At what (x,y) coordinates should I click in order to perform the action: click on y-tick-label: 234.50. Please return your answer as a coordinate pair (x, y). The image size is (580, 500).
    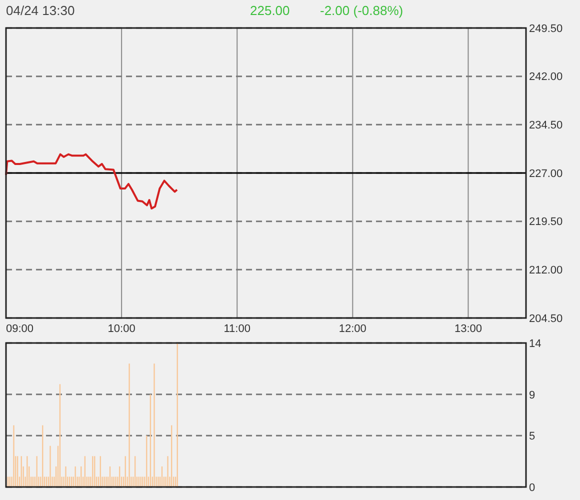
    Looking at the image, I should click on (546, 126).